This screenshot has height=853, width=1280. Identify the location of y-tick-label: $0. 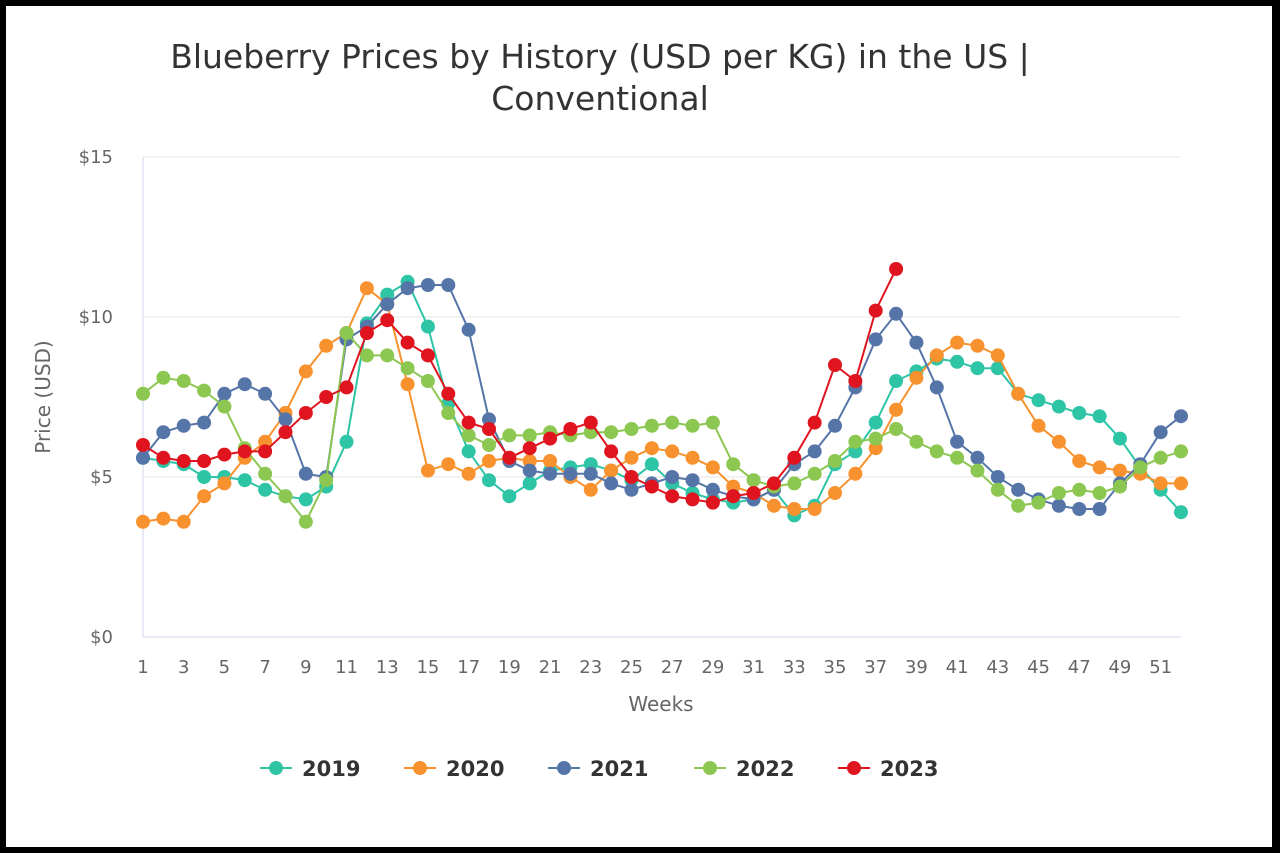
(101, 637).